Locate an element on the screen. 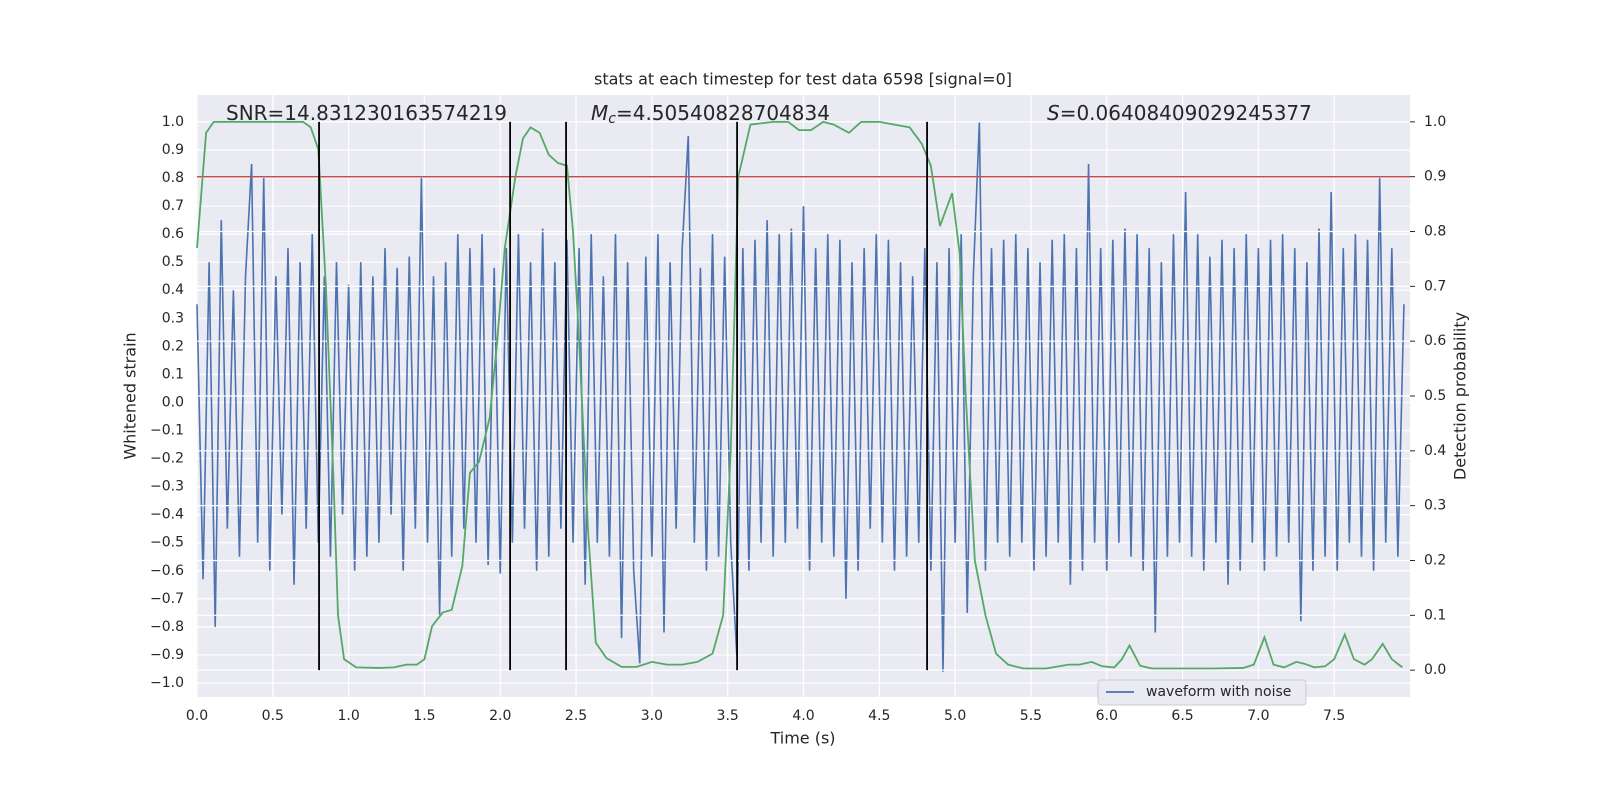 This screenshot has height=800, width=1600. annotation: Mc=4.50540828704834 is located at coordinates (710, 114).